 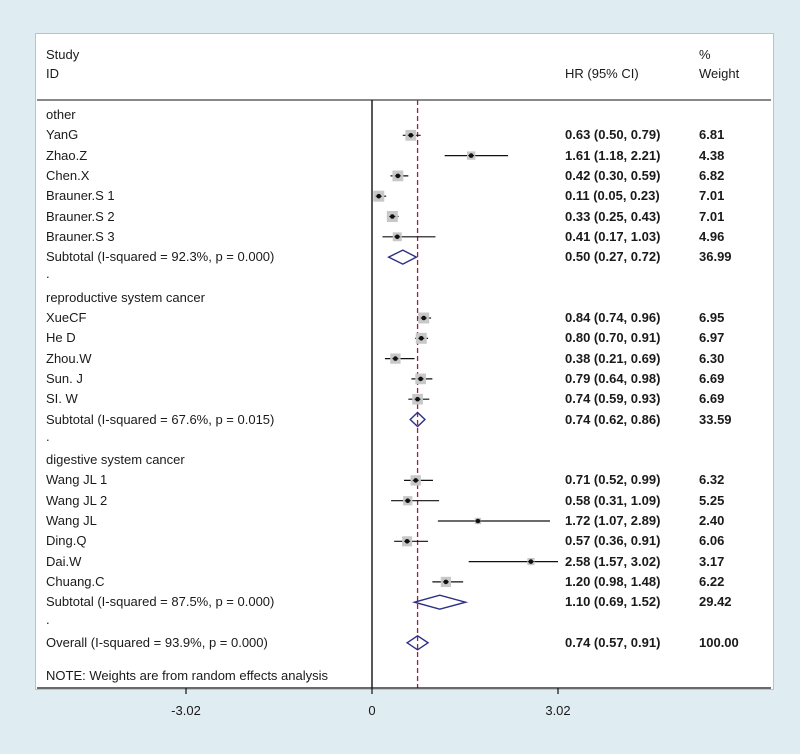 I want to click on weight-value: 6.81, so click(x=712, y=135).